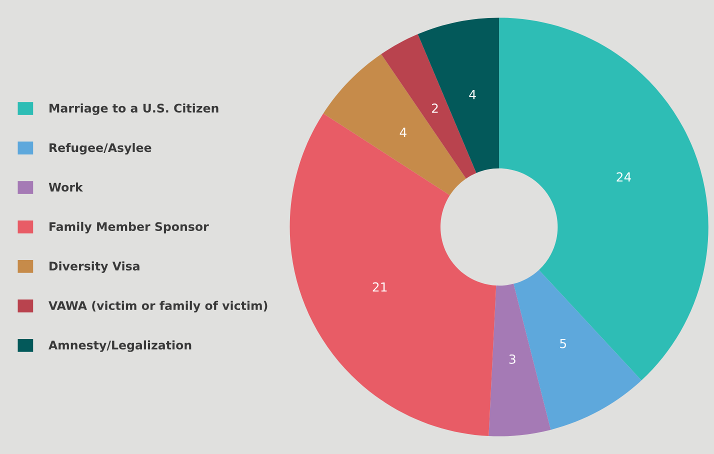  Describe the element at coordinates (129, 228) in the screenshot. I see `legend-label: Family Member Sponsor` at that location.